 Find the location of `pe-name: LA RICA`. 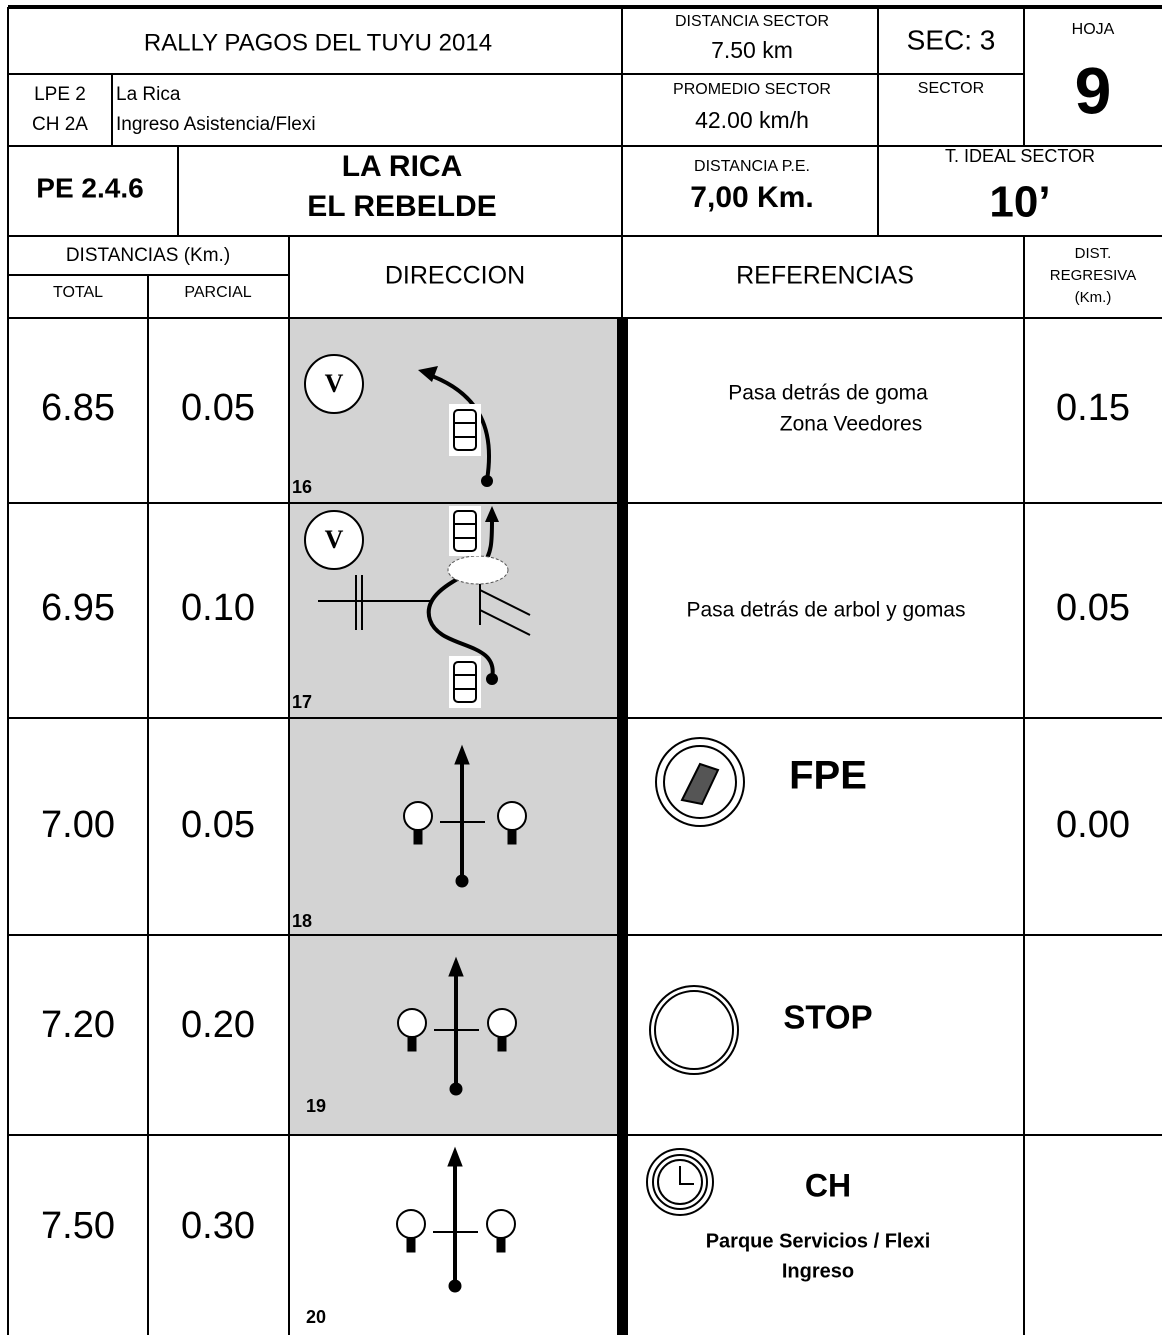

pe-name: LA RICA is located at coordinates (402, 166).